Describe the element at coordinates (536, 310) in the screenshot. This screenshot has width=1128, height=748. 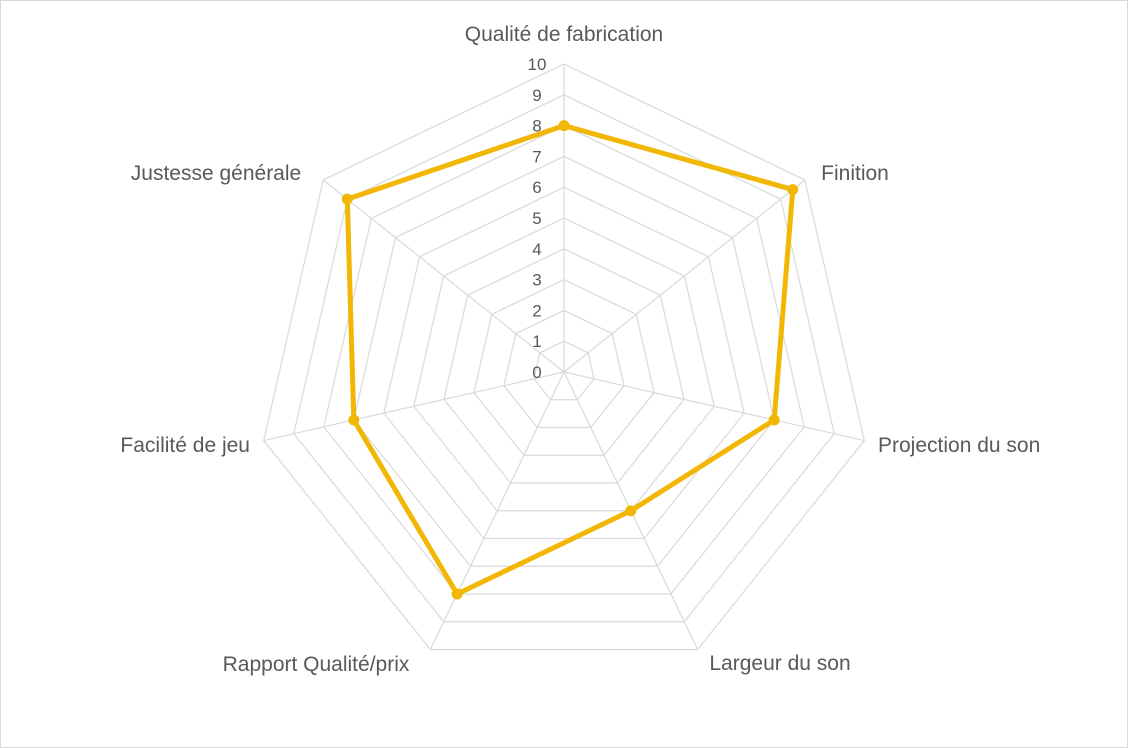
I see `radial-tick-label: 2` at that location.